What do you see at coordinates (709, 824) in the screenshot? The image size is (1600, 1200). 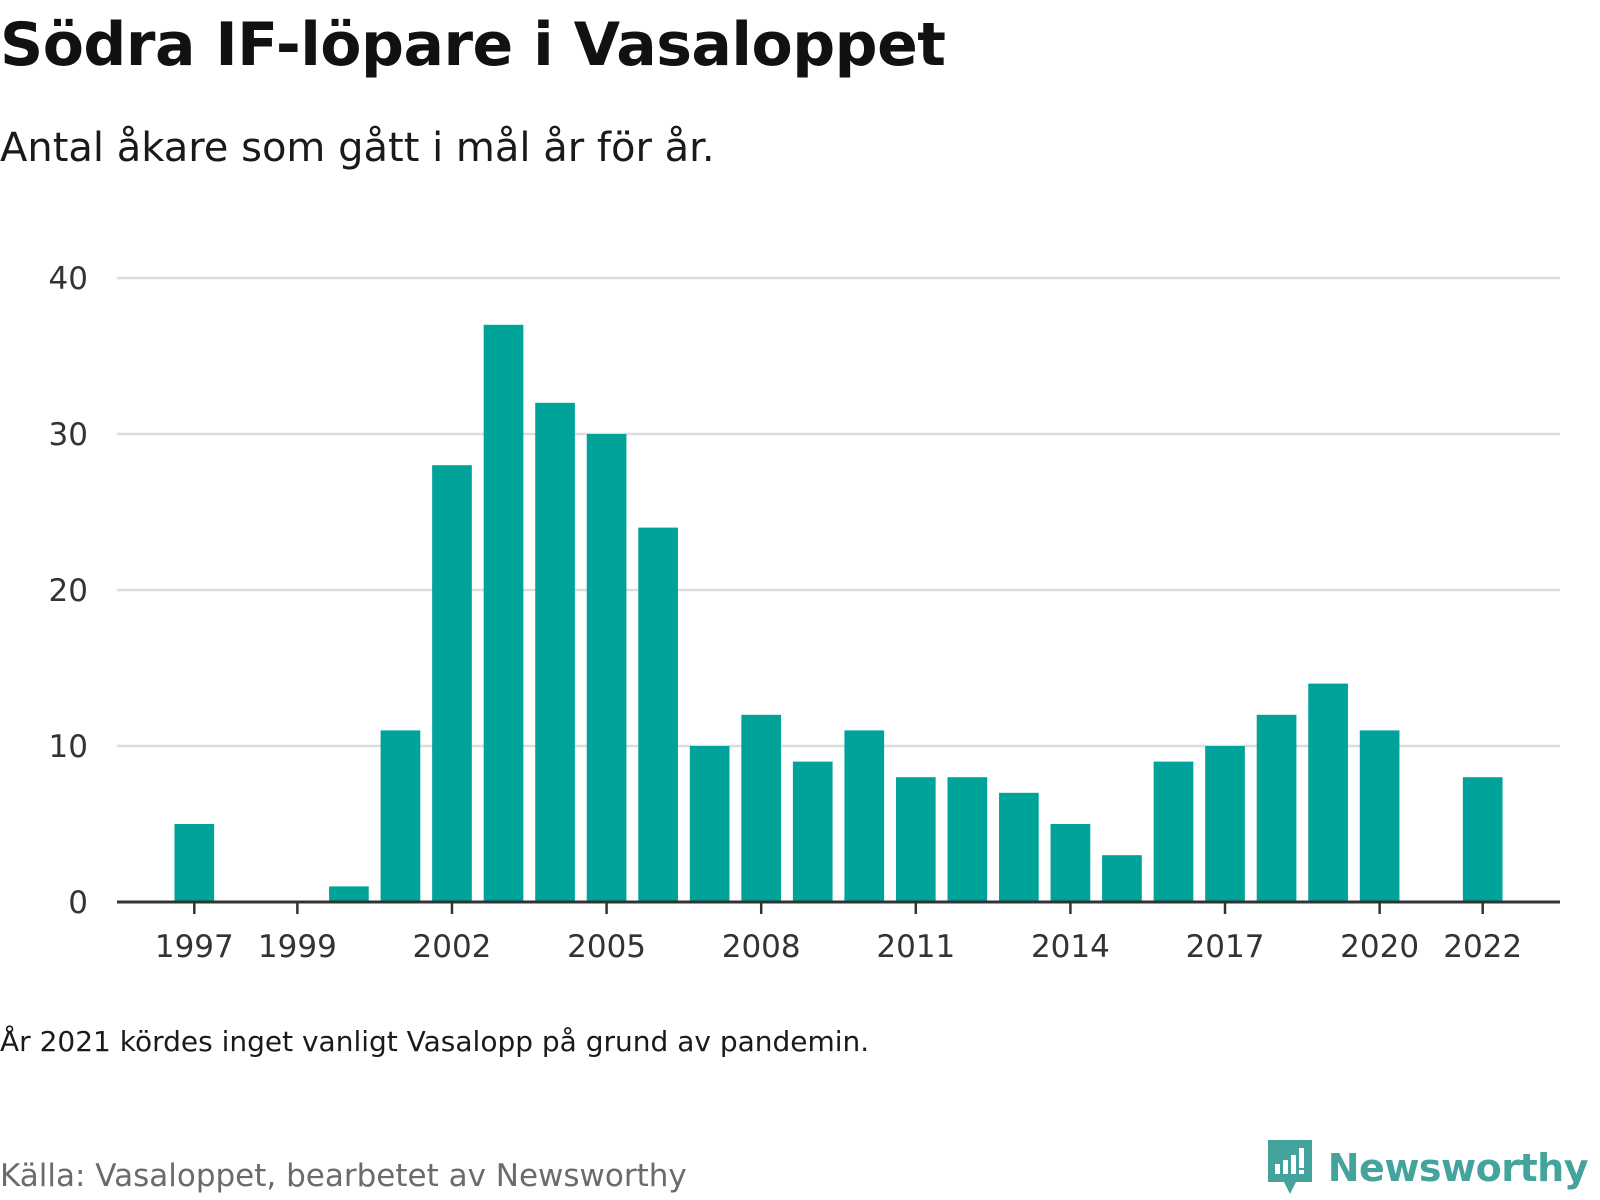 I see `bar-2007` at bounding box center [709, 824].